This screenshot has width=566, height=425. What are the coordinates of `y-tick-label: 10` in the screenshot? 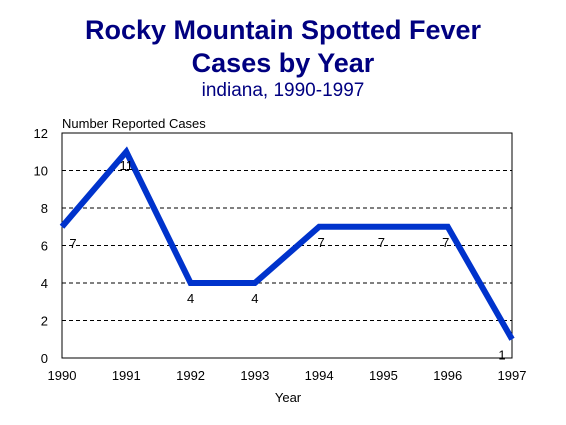 It's located at (41, 171).